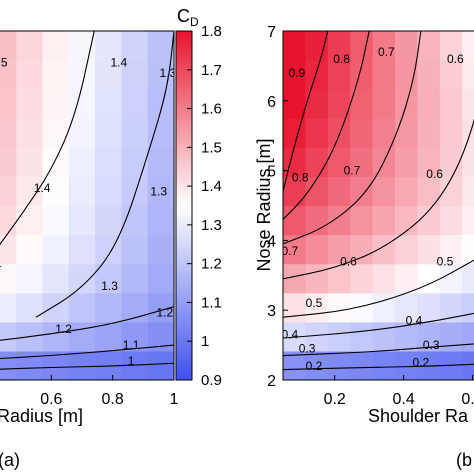 Image resolution: width=474 pixels, height=474 pixels. What do you see at coordinates (271, 381) in the screenshot?
I see `y-tick-label: 2` at bounding box center [271, 381].